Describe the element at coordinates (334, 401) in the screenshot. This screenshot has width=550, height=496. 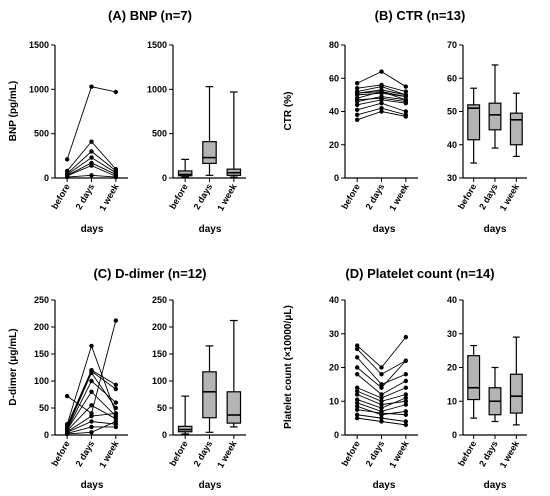
I see `chart-6-ytick-label-1: 10` at that location.